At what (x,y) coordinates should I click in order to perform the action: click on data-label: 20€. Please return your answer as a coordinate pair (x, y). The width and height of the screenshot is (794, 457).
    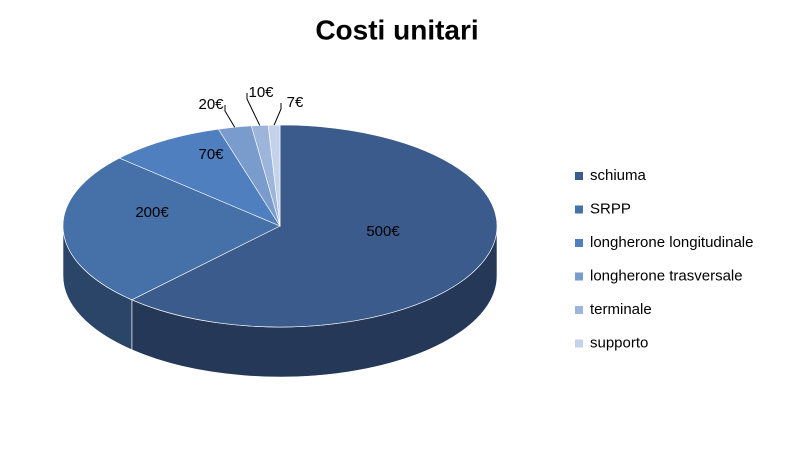
    Looking at the image, I should click on (211, 104).